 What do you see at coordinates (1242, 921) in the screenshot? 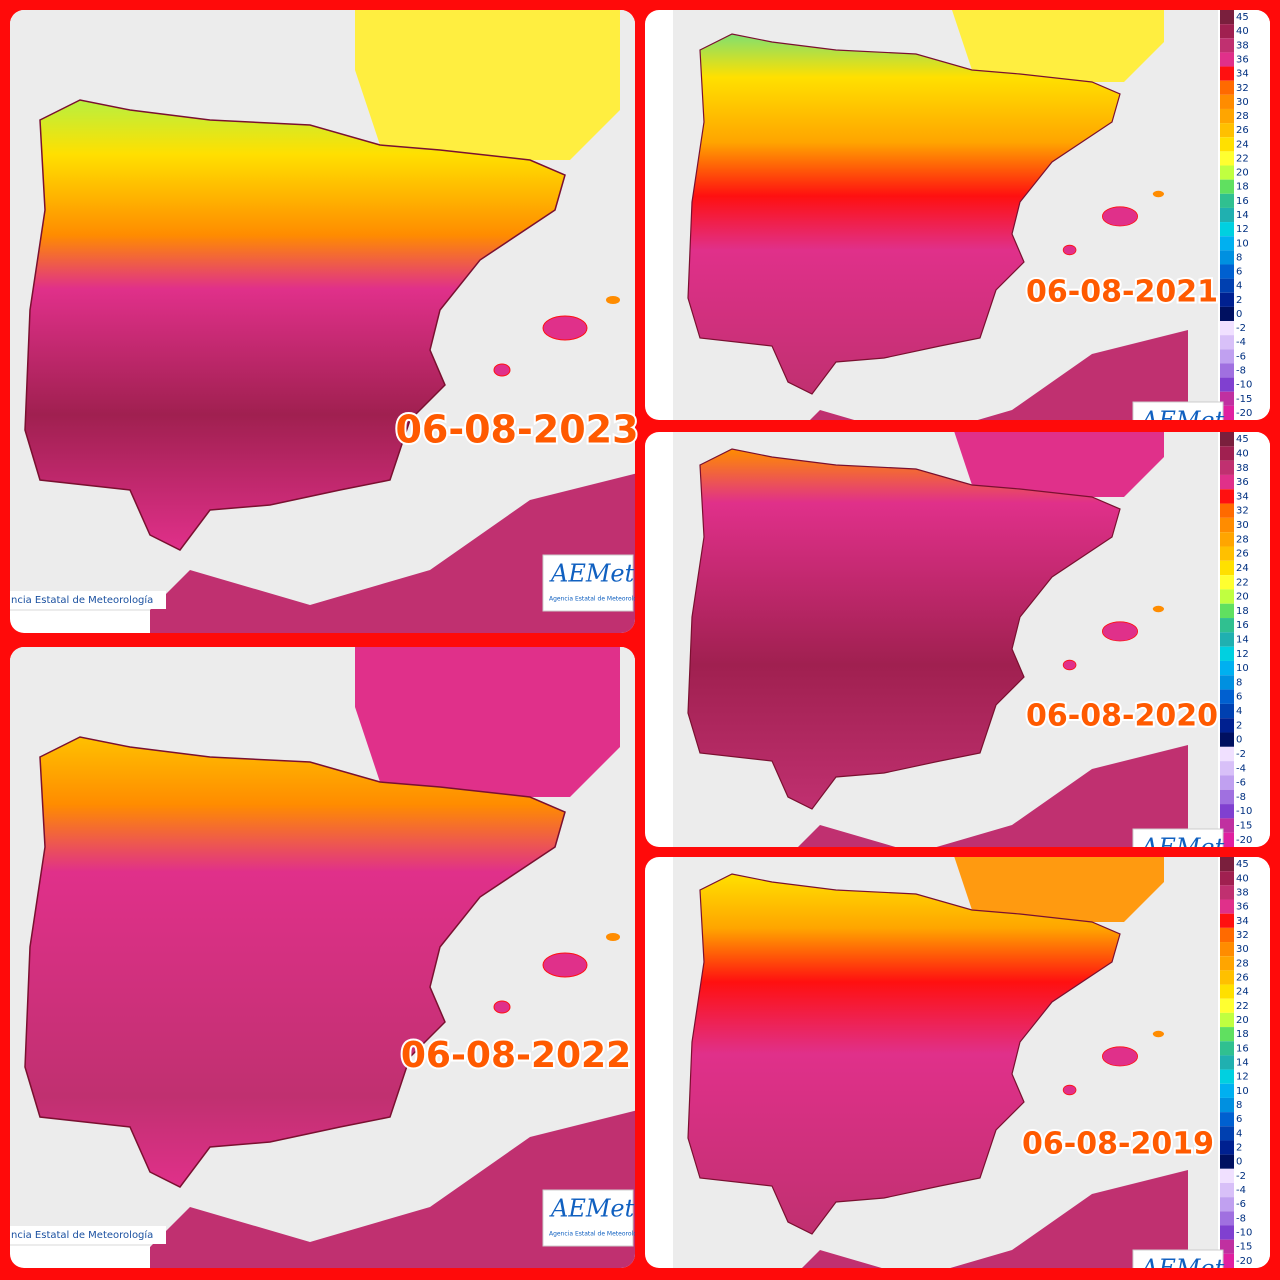
I see `legend-label: 34` at bounding box center [1242, 921].